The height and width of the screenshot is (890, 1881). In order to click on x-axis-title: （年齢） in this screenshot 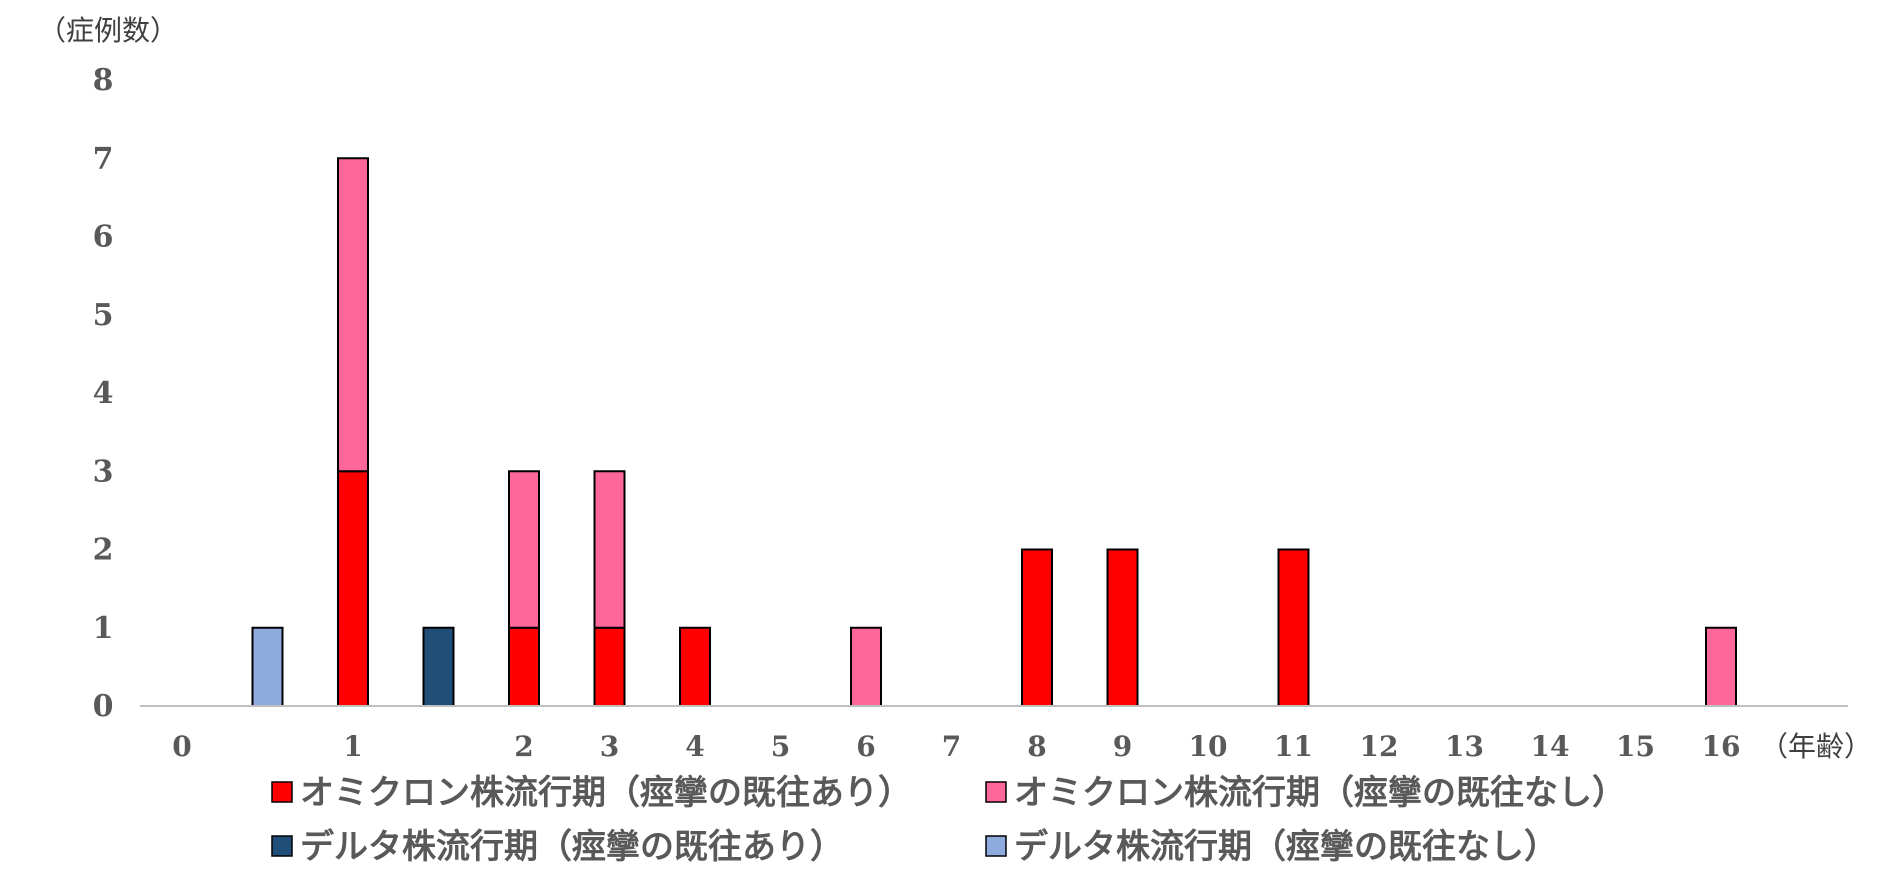, I will do `click(1816, 746)`.